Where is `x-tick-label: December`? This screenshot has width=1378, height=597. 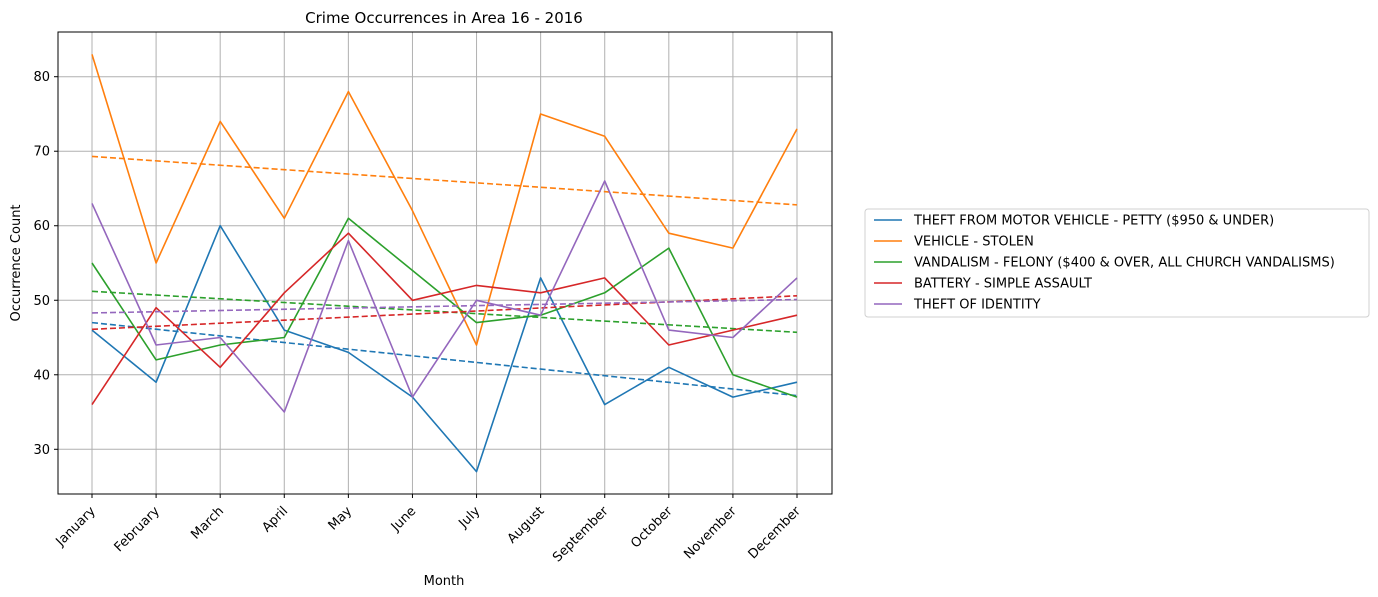 x-tick-label: December is located at coordinates (775, 532).